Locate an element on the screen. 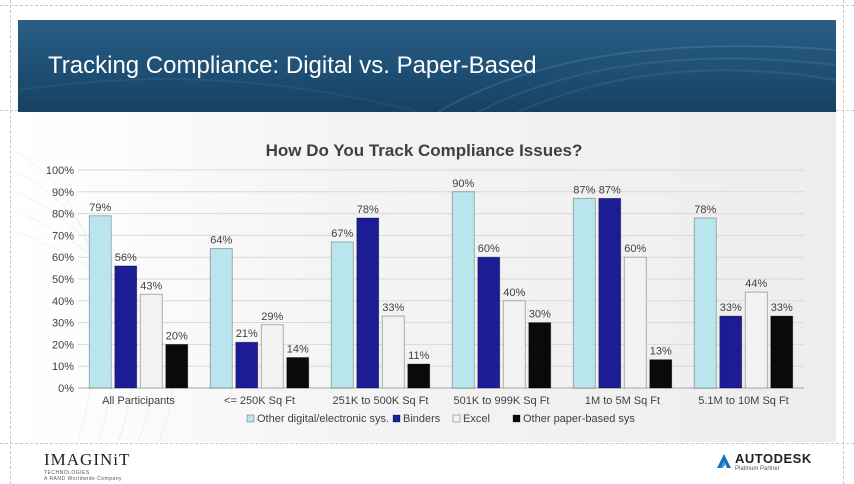 This screenshot has width=854, height=484. legend-label: Excel is located at coordinates (476, 419).